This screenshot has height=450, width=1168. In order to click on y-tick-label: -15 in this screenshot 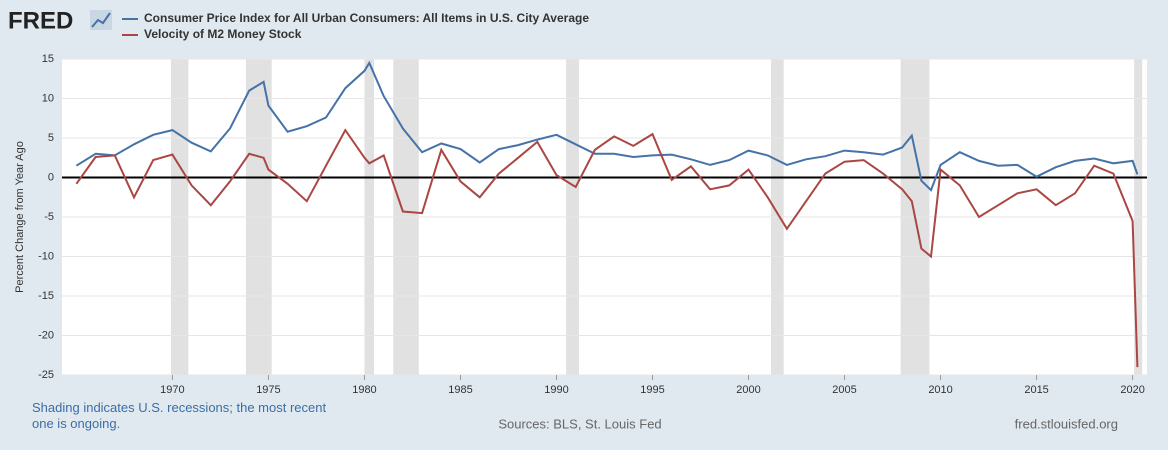, I will do `click(46, 296)`.